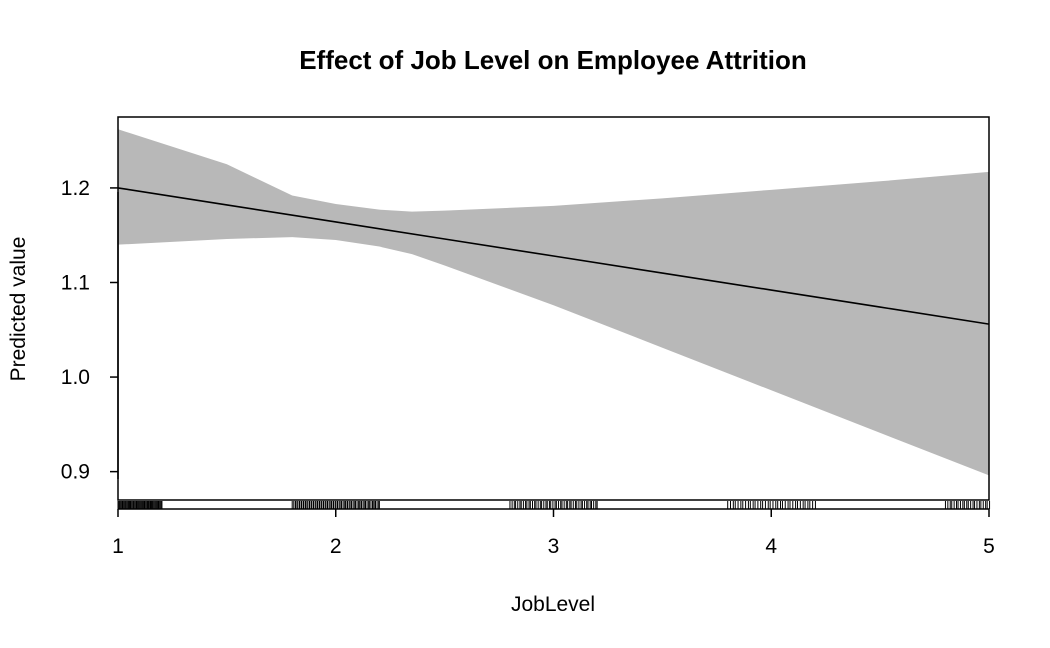 This screenshot has height=648, width=1050. What do you see at coordinates (75, 472) in the screenshot?
I see `y-tick-label: 0.9` at bounding box center [75, 472].